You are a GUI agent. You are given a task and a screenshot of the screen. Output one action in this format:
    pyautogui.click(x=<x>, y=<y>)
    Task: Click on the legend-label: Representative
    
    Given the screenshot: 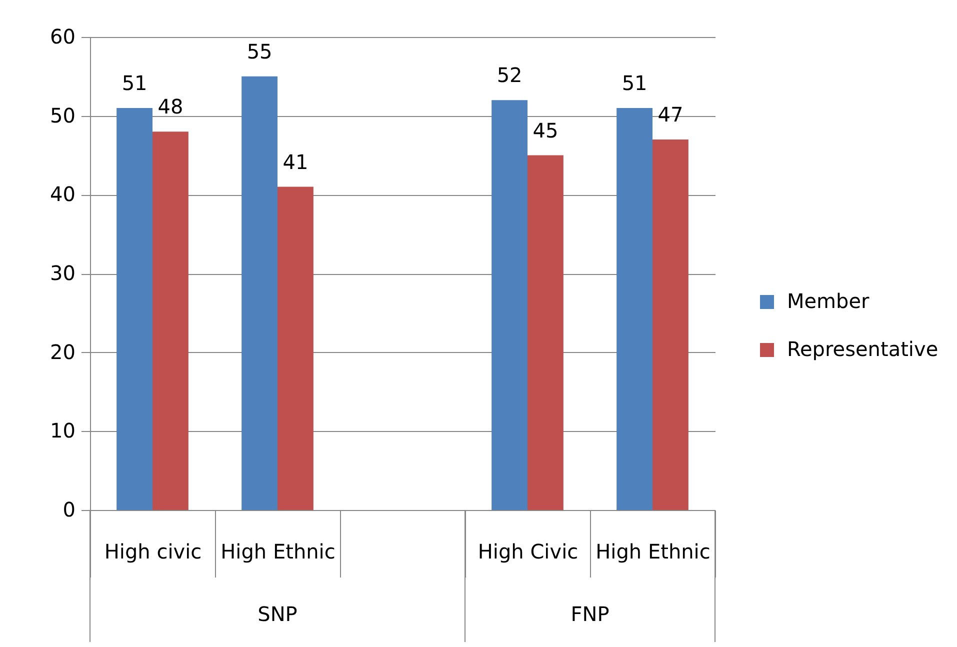 What is the action you would take?
    pyautogui.click(x=862, y=349)
    